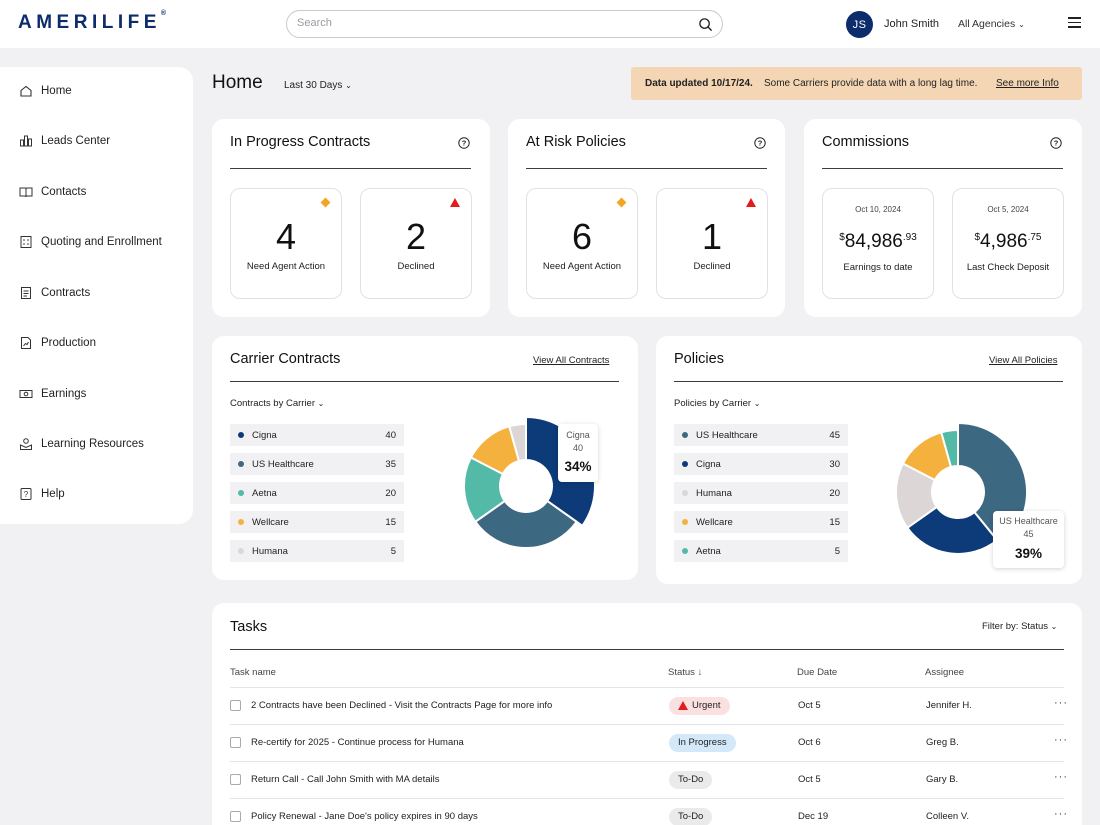  I want to click on need-agent-action-stat: 4 Need Agent Action, so click(286, 243).